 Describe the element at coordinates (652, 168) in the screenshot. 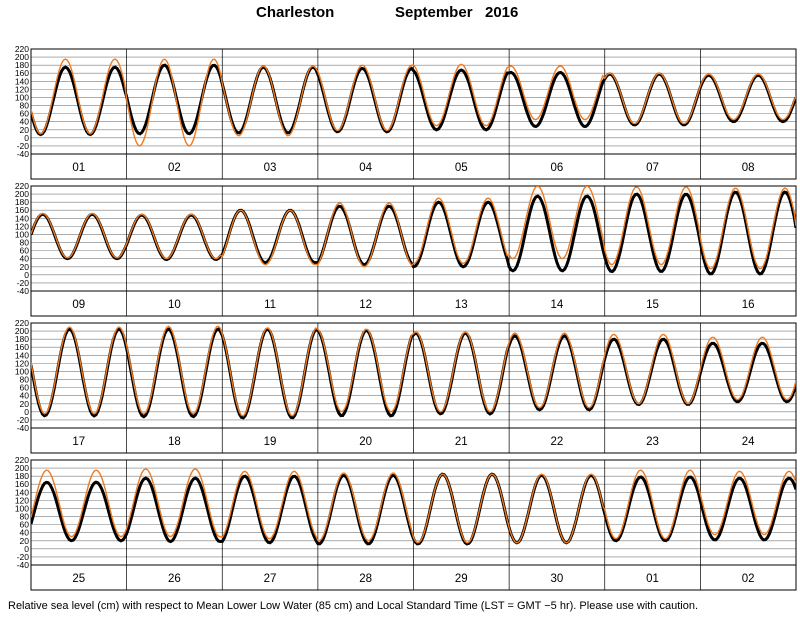

I see `day-label: 07` at that location.